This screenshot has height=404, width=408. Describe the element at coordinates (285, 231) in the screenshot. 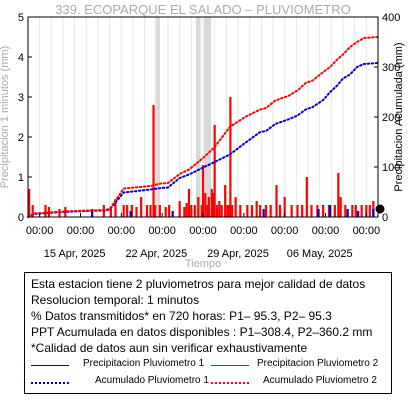

I see `x-time-label-6: 00:00` at that location.